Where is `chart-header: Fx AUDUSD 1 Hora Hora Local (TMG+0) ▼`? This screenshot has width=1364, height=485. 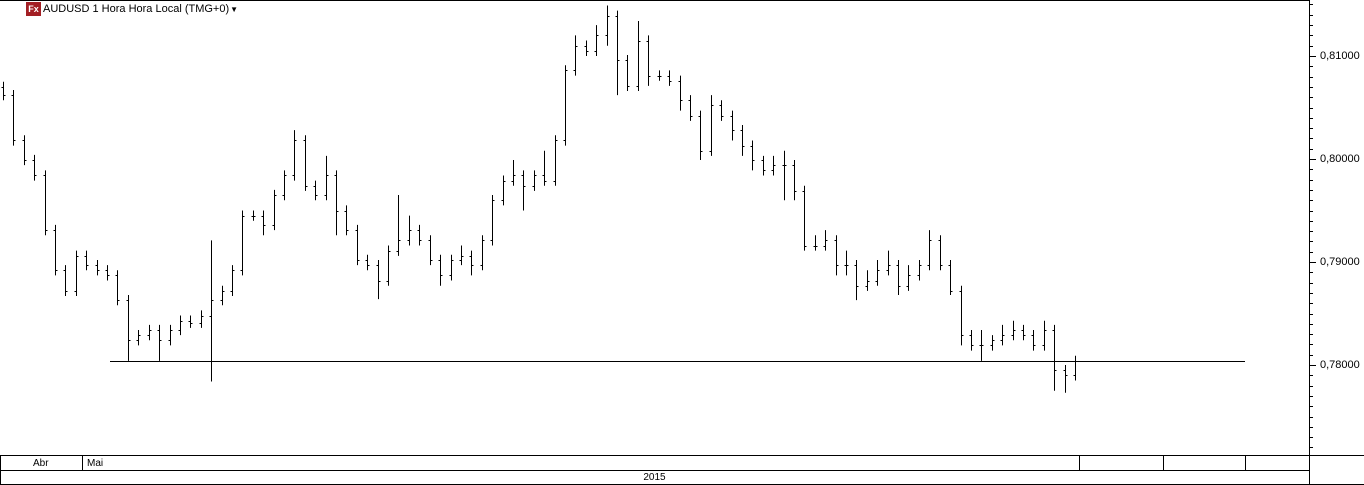
chart-header: Fx AUDUSD 1 Hora Hora Local (TMG+0) ▼ is located at coordinates (132, 9).